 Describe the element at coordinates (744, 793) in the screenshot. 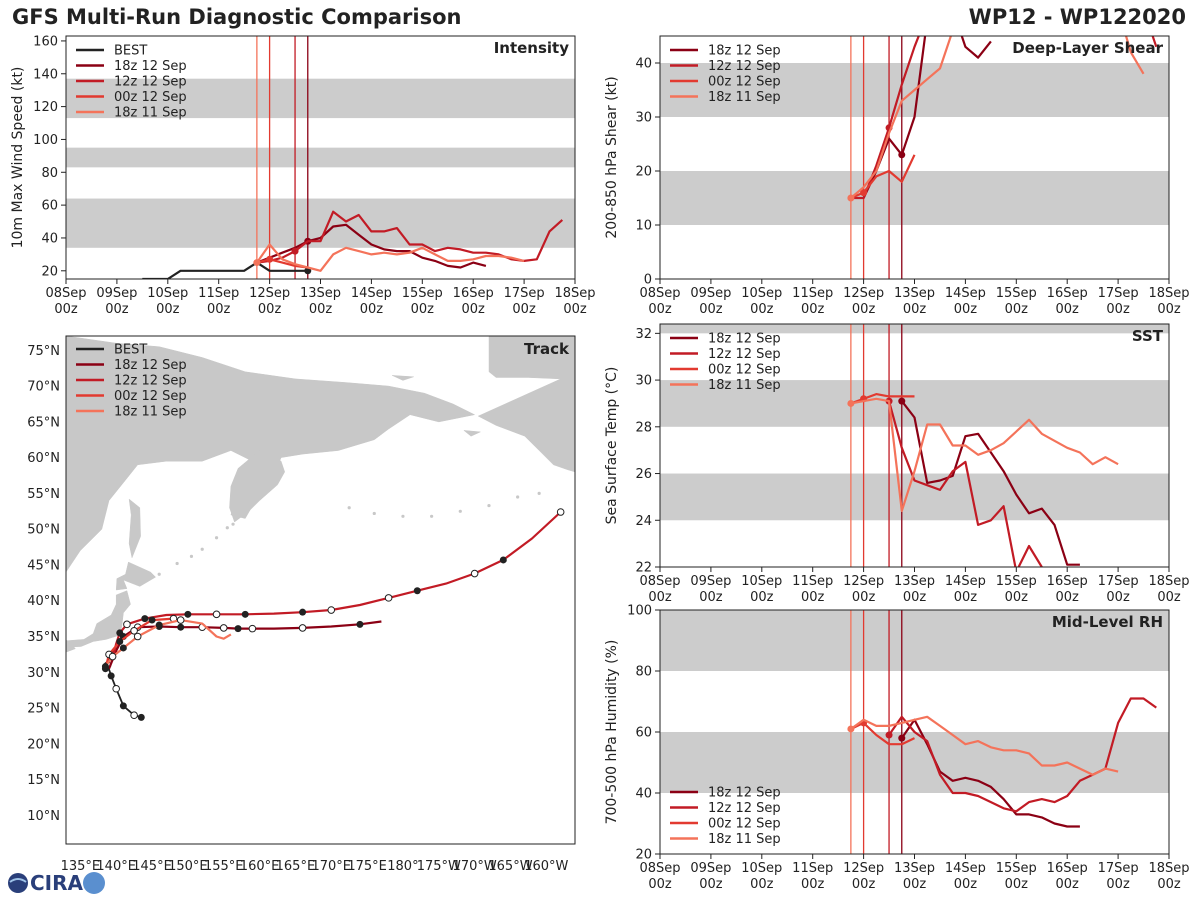

I see `rh-legend-label: 18z 12 Sep` at that location.